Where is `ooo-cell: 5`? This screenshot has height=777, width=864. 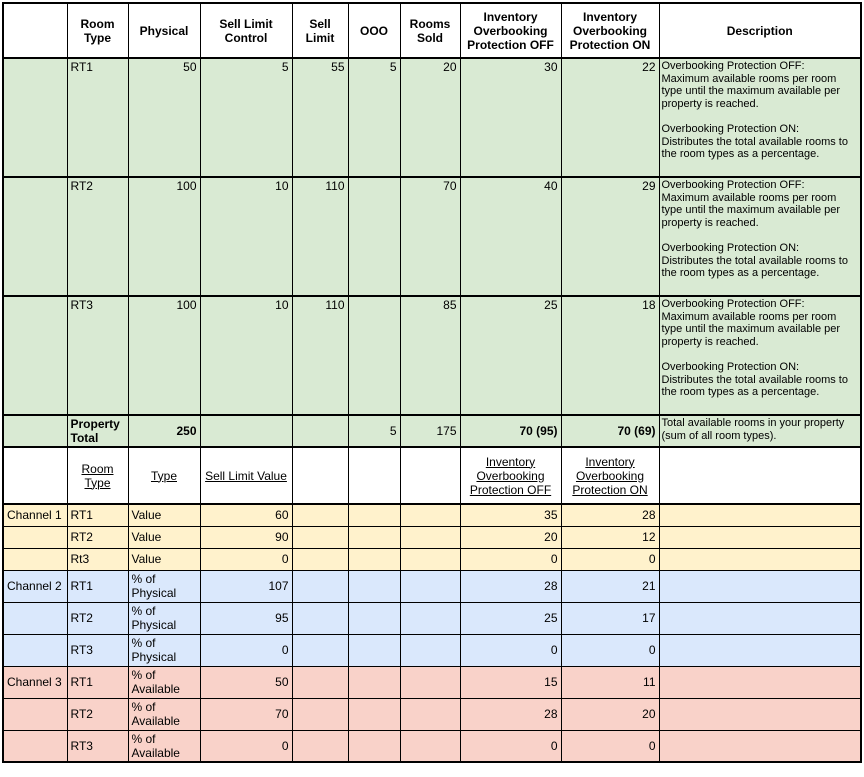 ooo-cell: 5 is located at coordinates (374, 431).